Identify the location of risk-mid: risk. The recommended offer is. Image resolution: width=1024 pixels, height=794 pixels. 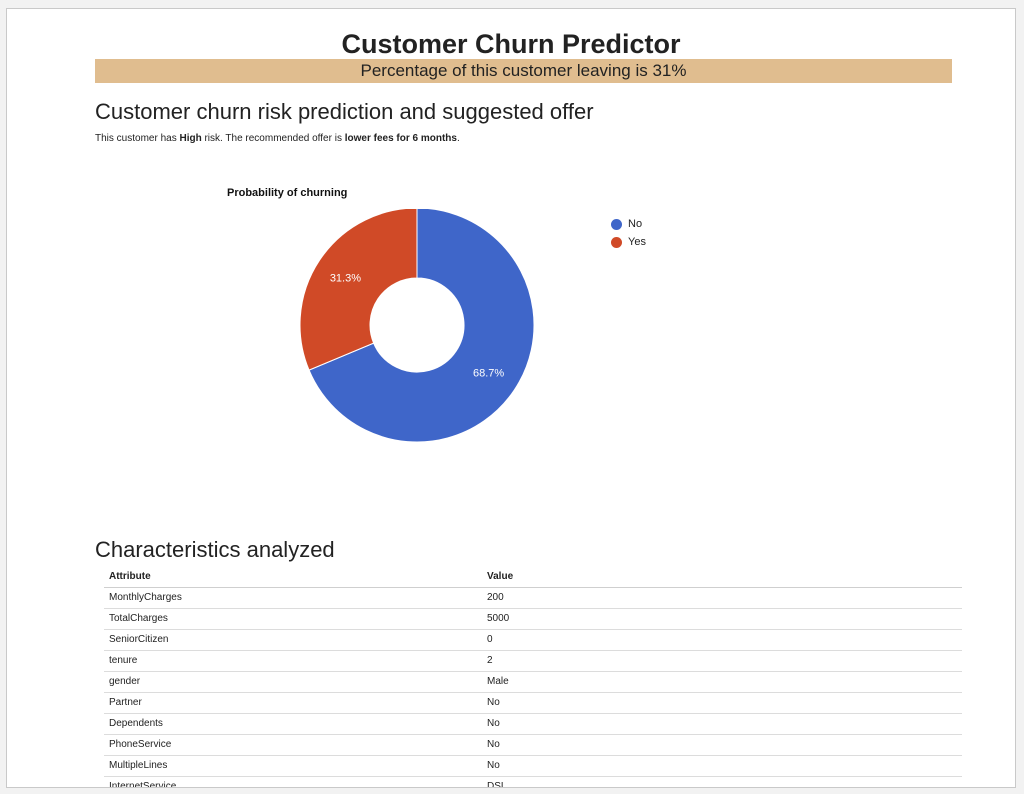
(273, 138).